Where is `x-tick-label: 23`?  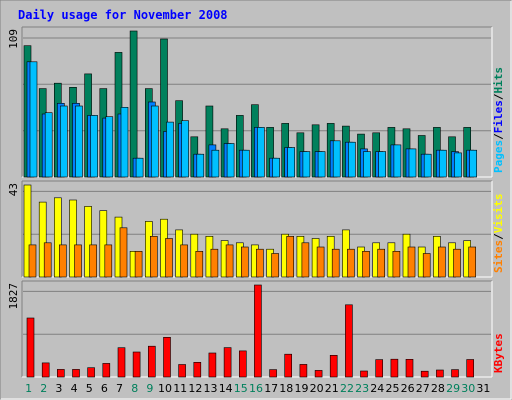 x-tick-label: 23 is located at coordinates (362, 388).